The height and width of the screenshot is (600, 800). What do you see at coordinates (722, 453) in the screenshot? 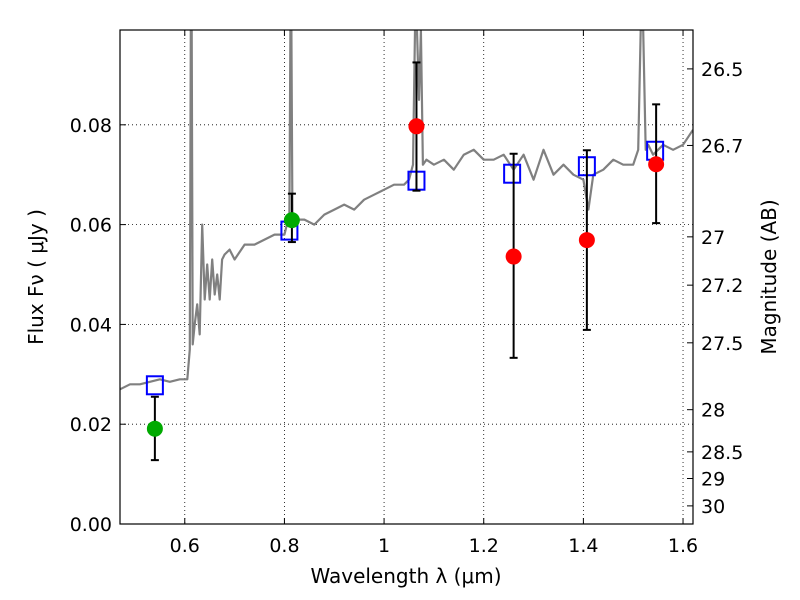
I see `mag-tick-label: 28.5` at bounding box center [722, 453].